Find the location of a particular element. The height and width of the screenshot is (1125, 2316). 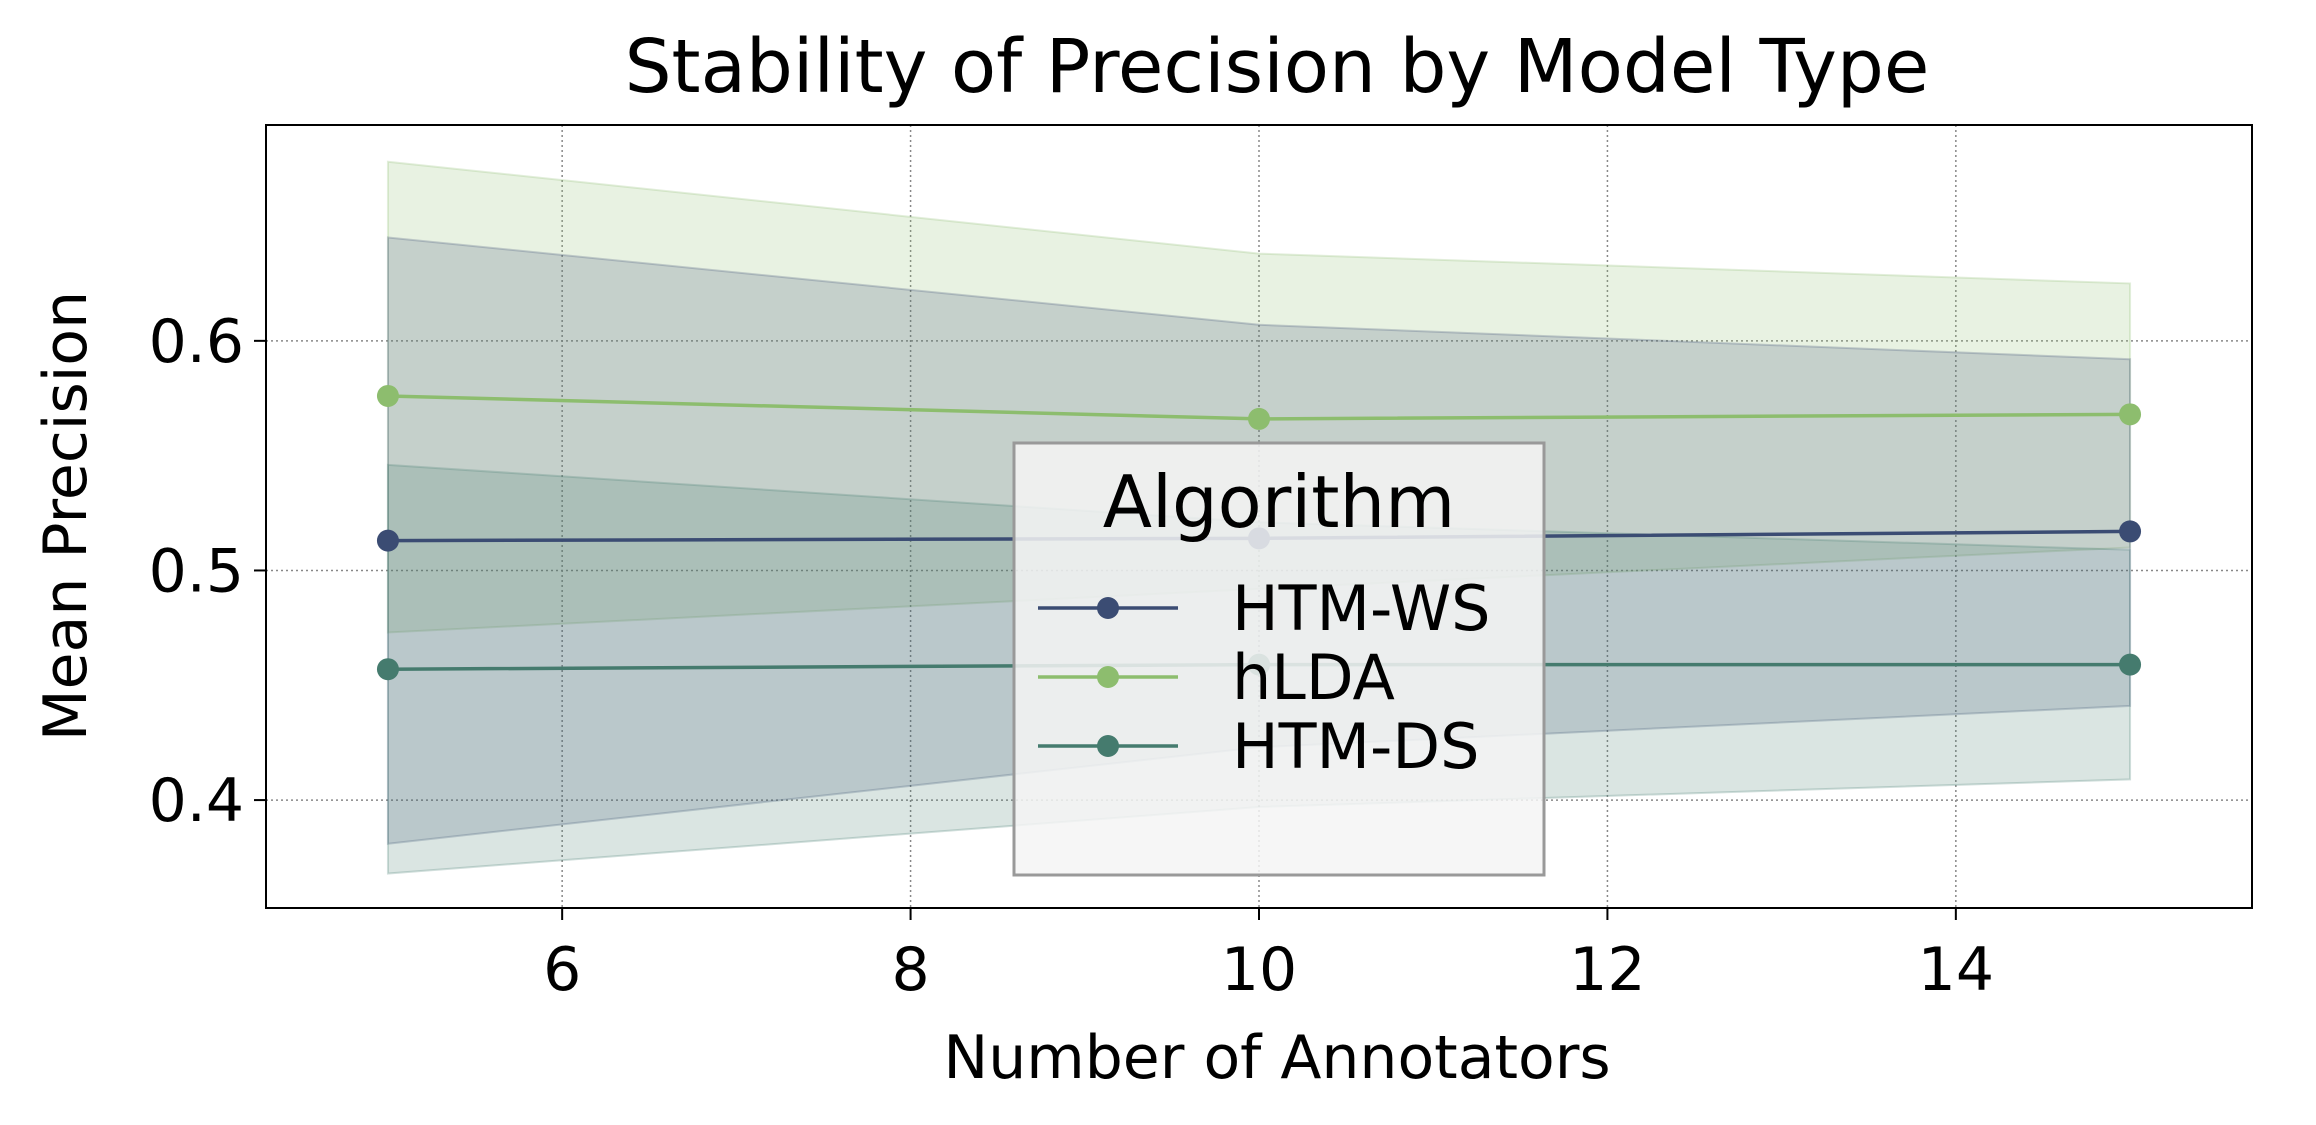

legend-item-htm-ws: HTM-WS is located at coordinates (1264, 608).